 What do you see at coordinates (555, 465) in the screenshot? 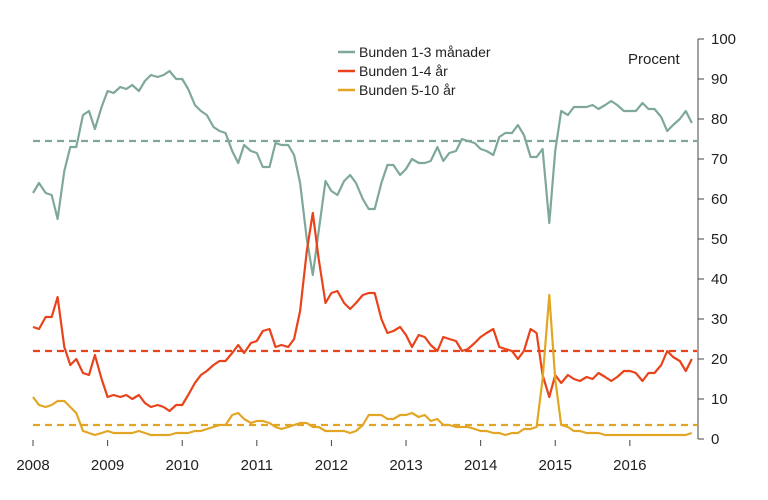
I see `x-tick-label: 2015` at bounding box center [555, 465].